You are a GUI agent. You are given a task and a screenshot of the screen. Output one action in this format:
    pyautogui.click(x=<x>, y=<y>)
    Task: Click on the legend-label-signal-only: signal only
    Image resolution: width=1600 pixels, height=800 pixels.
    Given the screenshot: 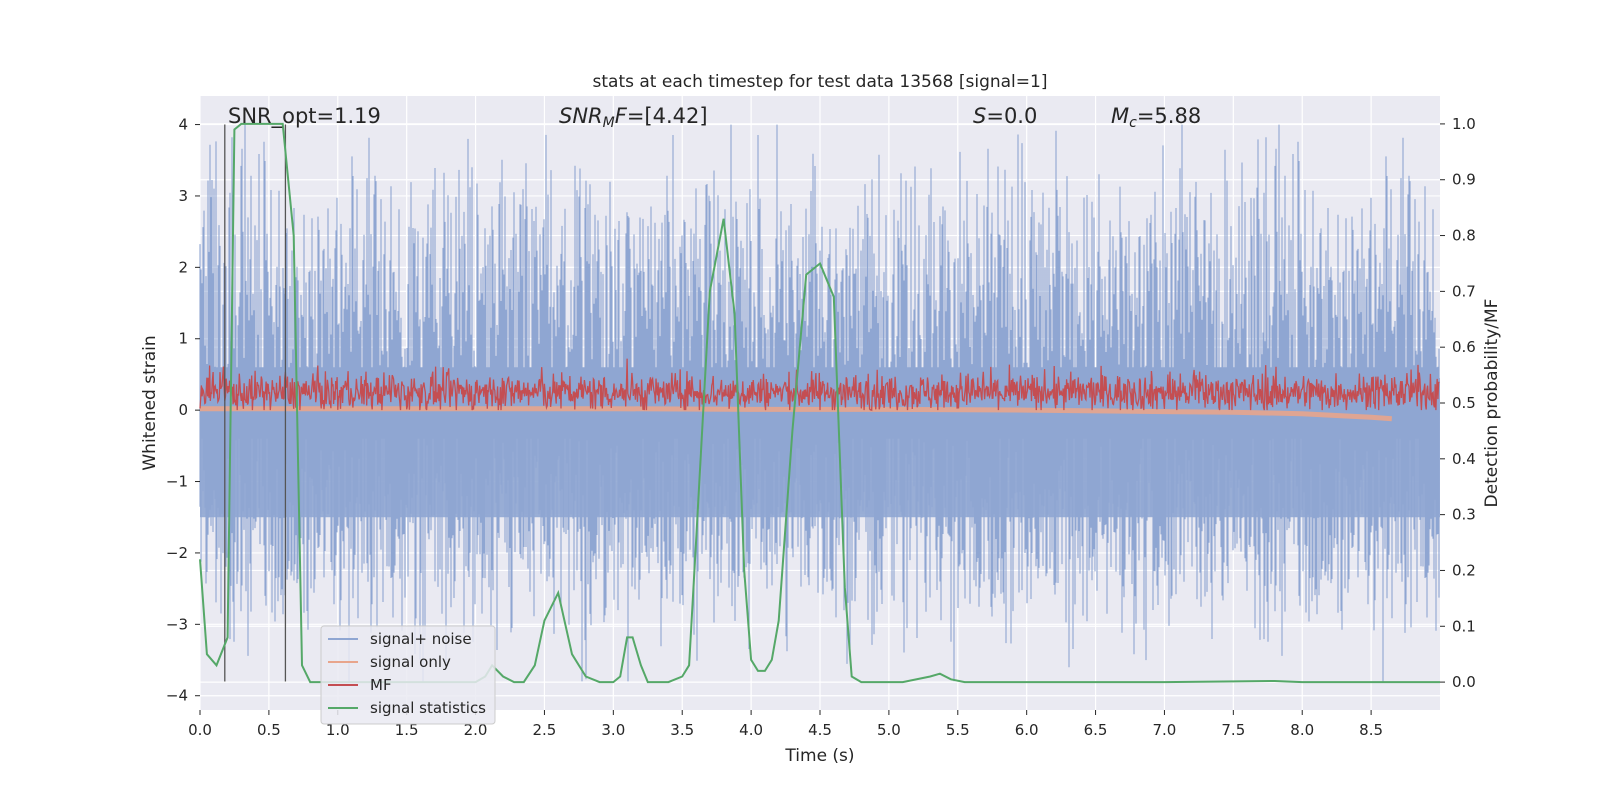 What is the action you would take?
    pyautogui.click(x=410, y=662)
    